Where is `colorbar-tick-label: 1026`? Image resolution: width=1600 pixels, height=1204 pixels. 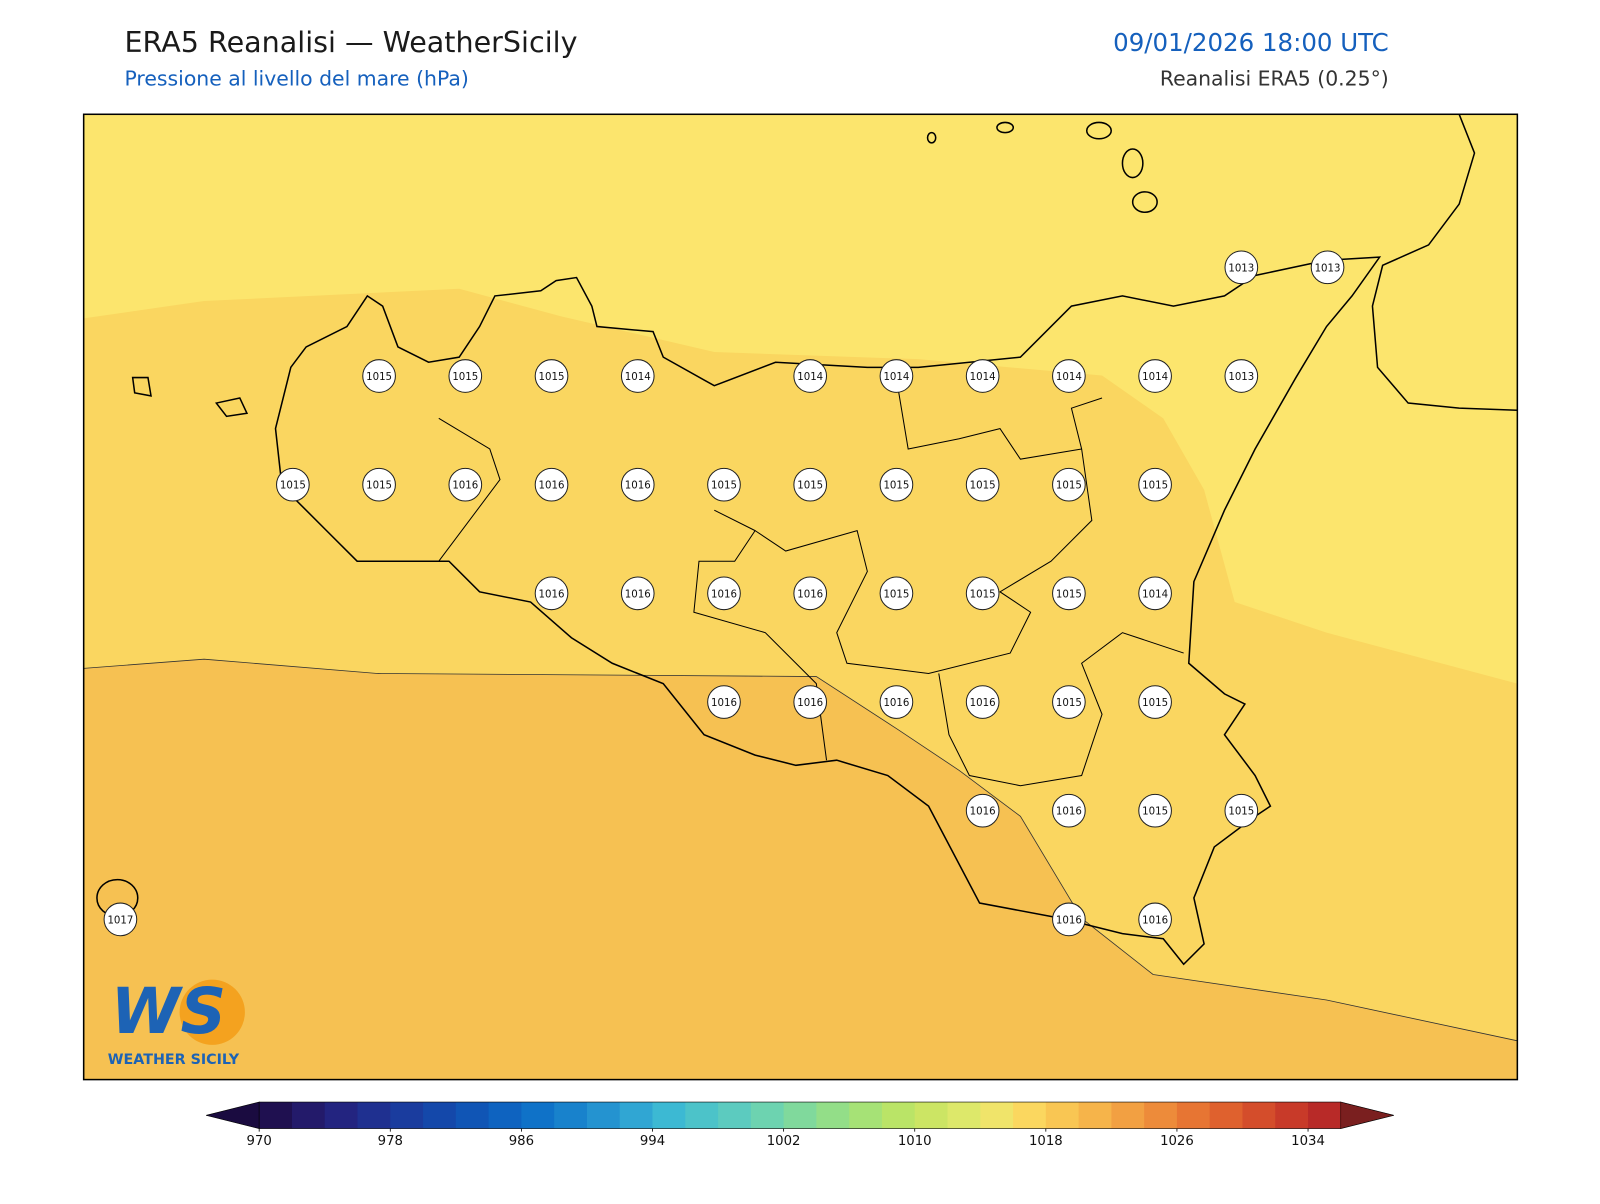
colorbar-tick-label: 1026 is located at coordinates (1177, 1141).